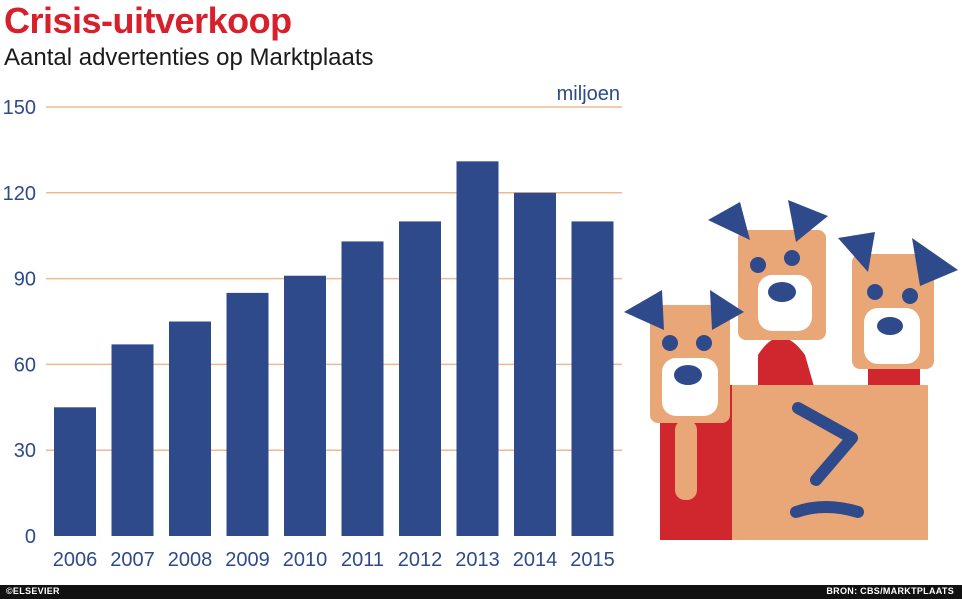  I want to click on footer-bar: ©ELSEVIER BRON: CBS/MARKTPLAATS, so click(481, 592).